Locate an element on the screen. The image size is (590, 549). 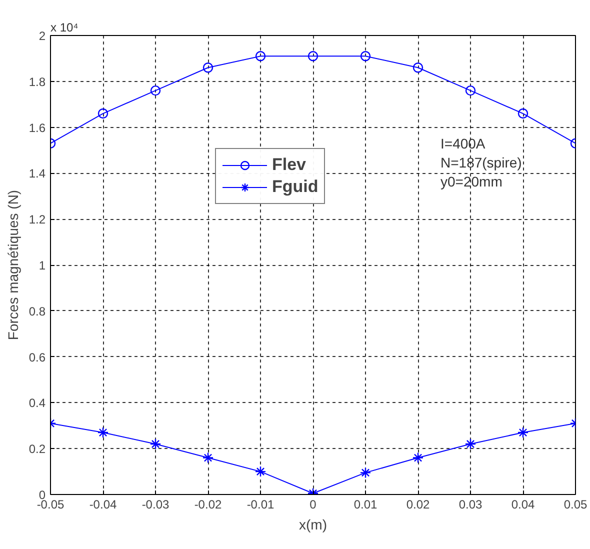
y-tick-label: 0.2 is located at coordinates (37, 449).